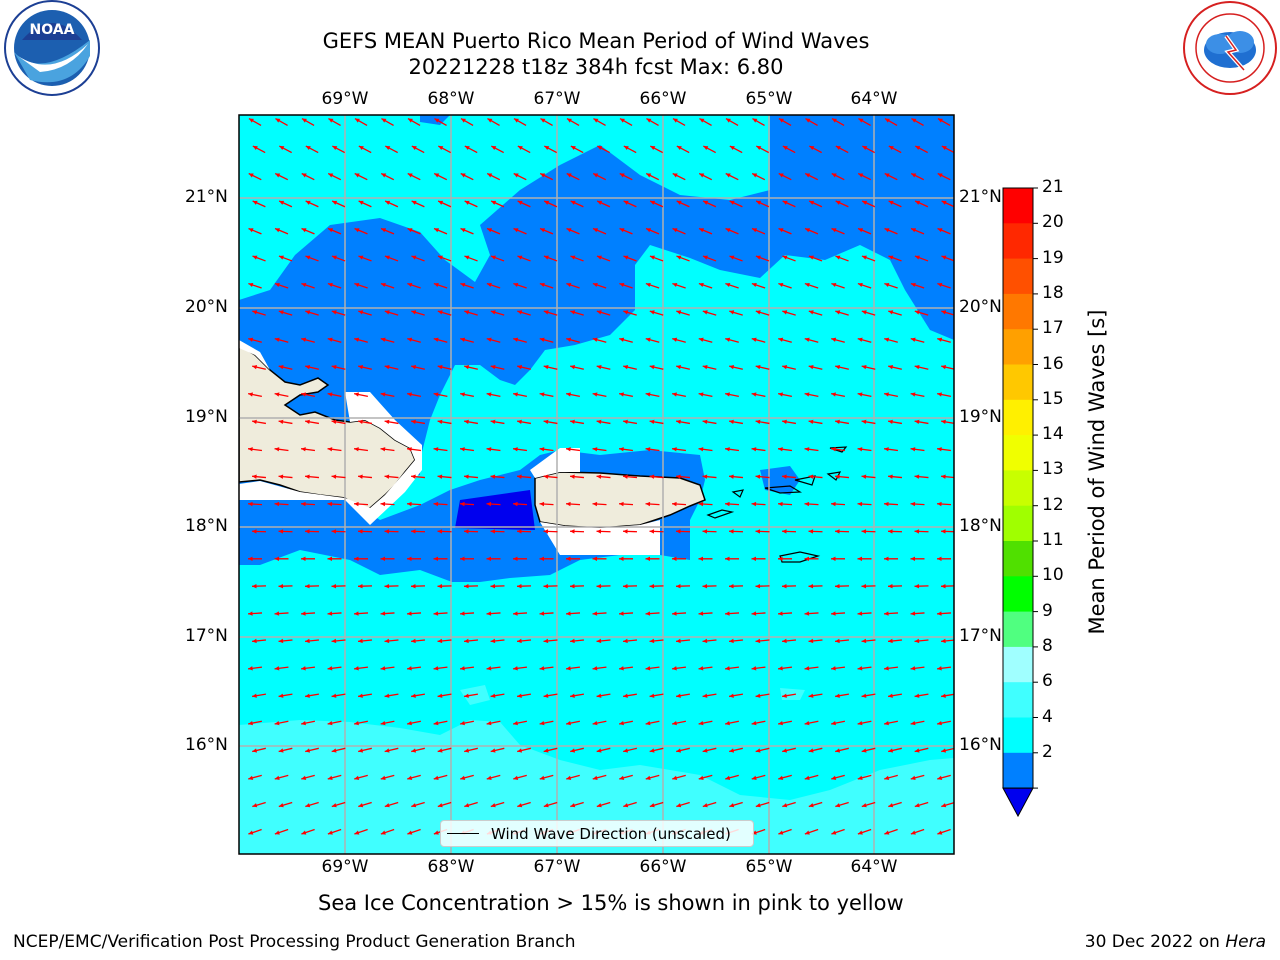 The image size is (1280, 960). What do you see at coordinates (1053, 187) in the screenshot?
I see `colorbar-tick-label: 21` at bounding box center [1053, 187].